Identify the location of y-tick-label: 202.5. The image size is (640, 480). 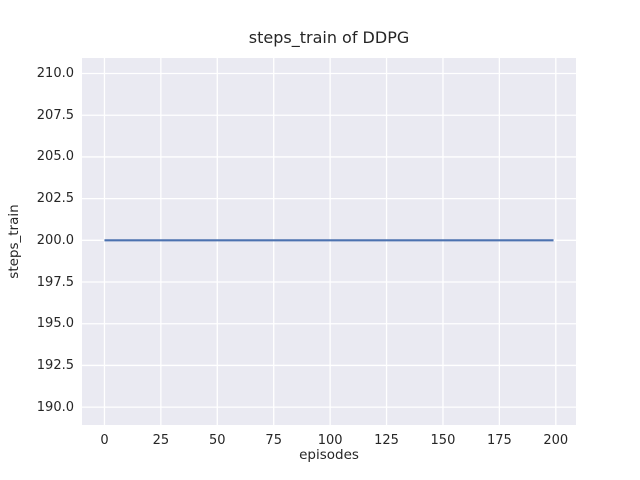
(55, 199).